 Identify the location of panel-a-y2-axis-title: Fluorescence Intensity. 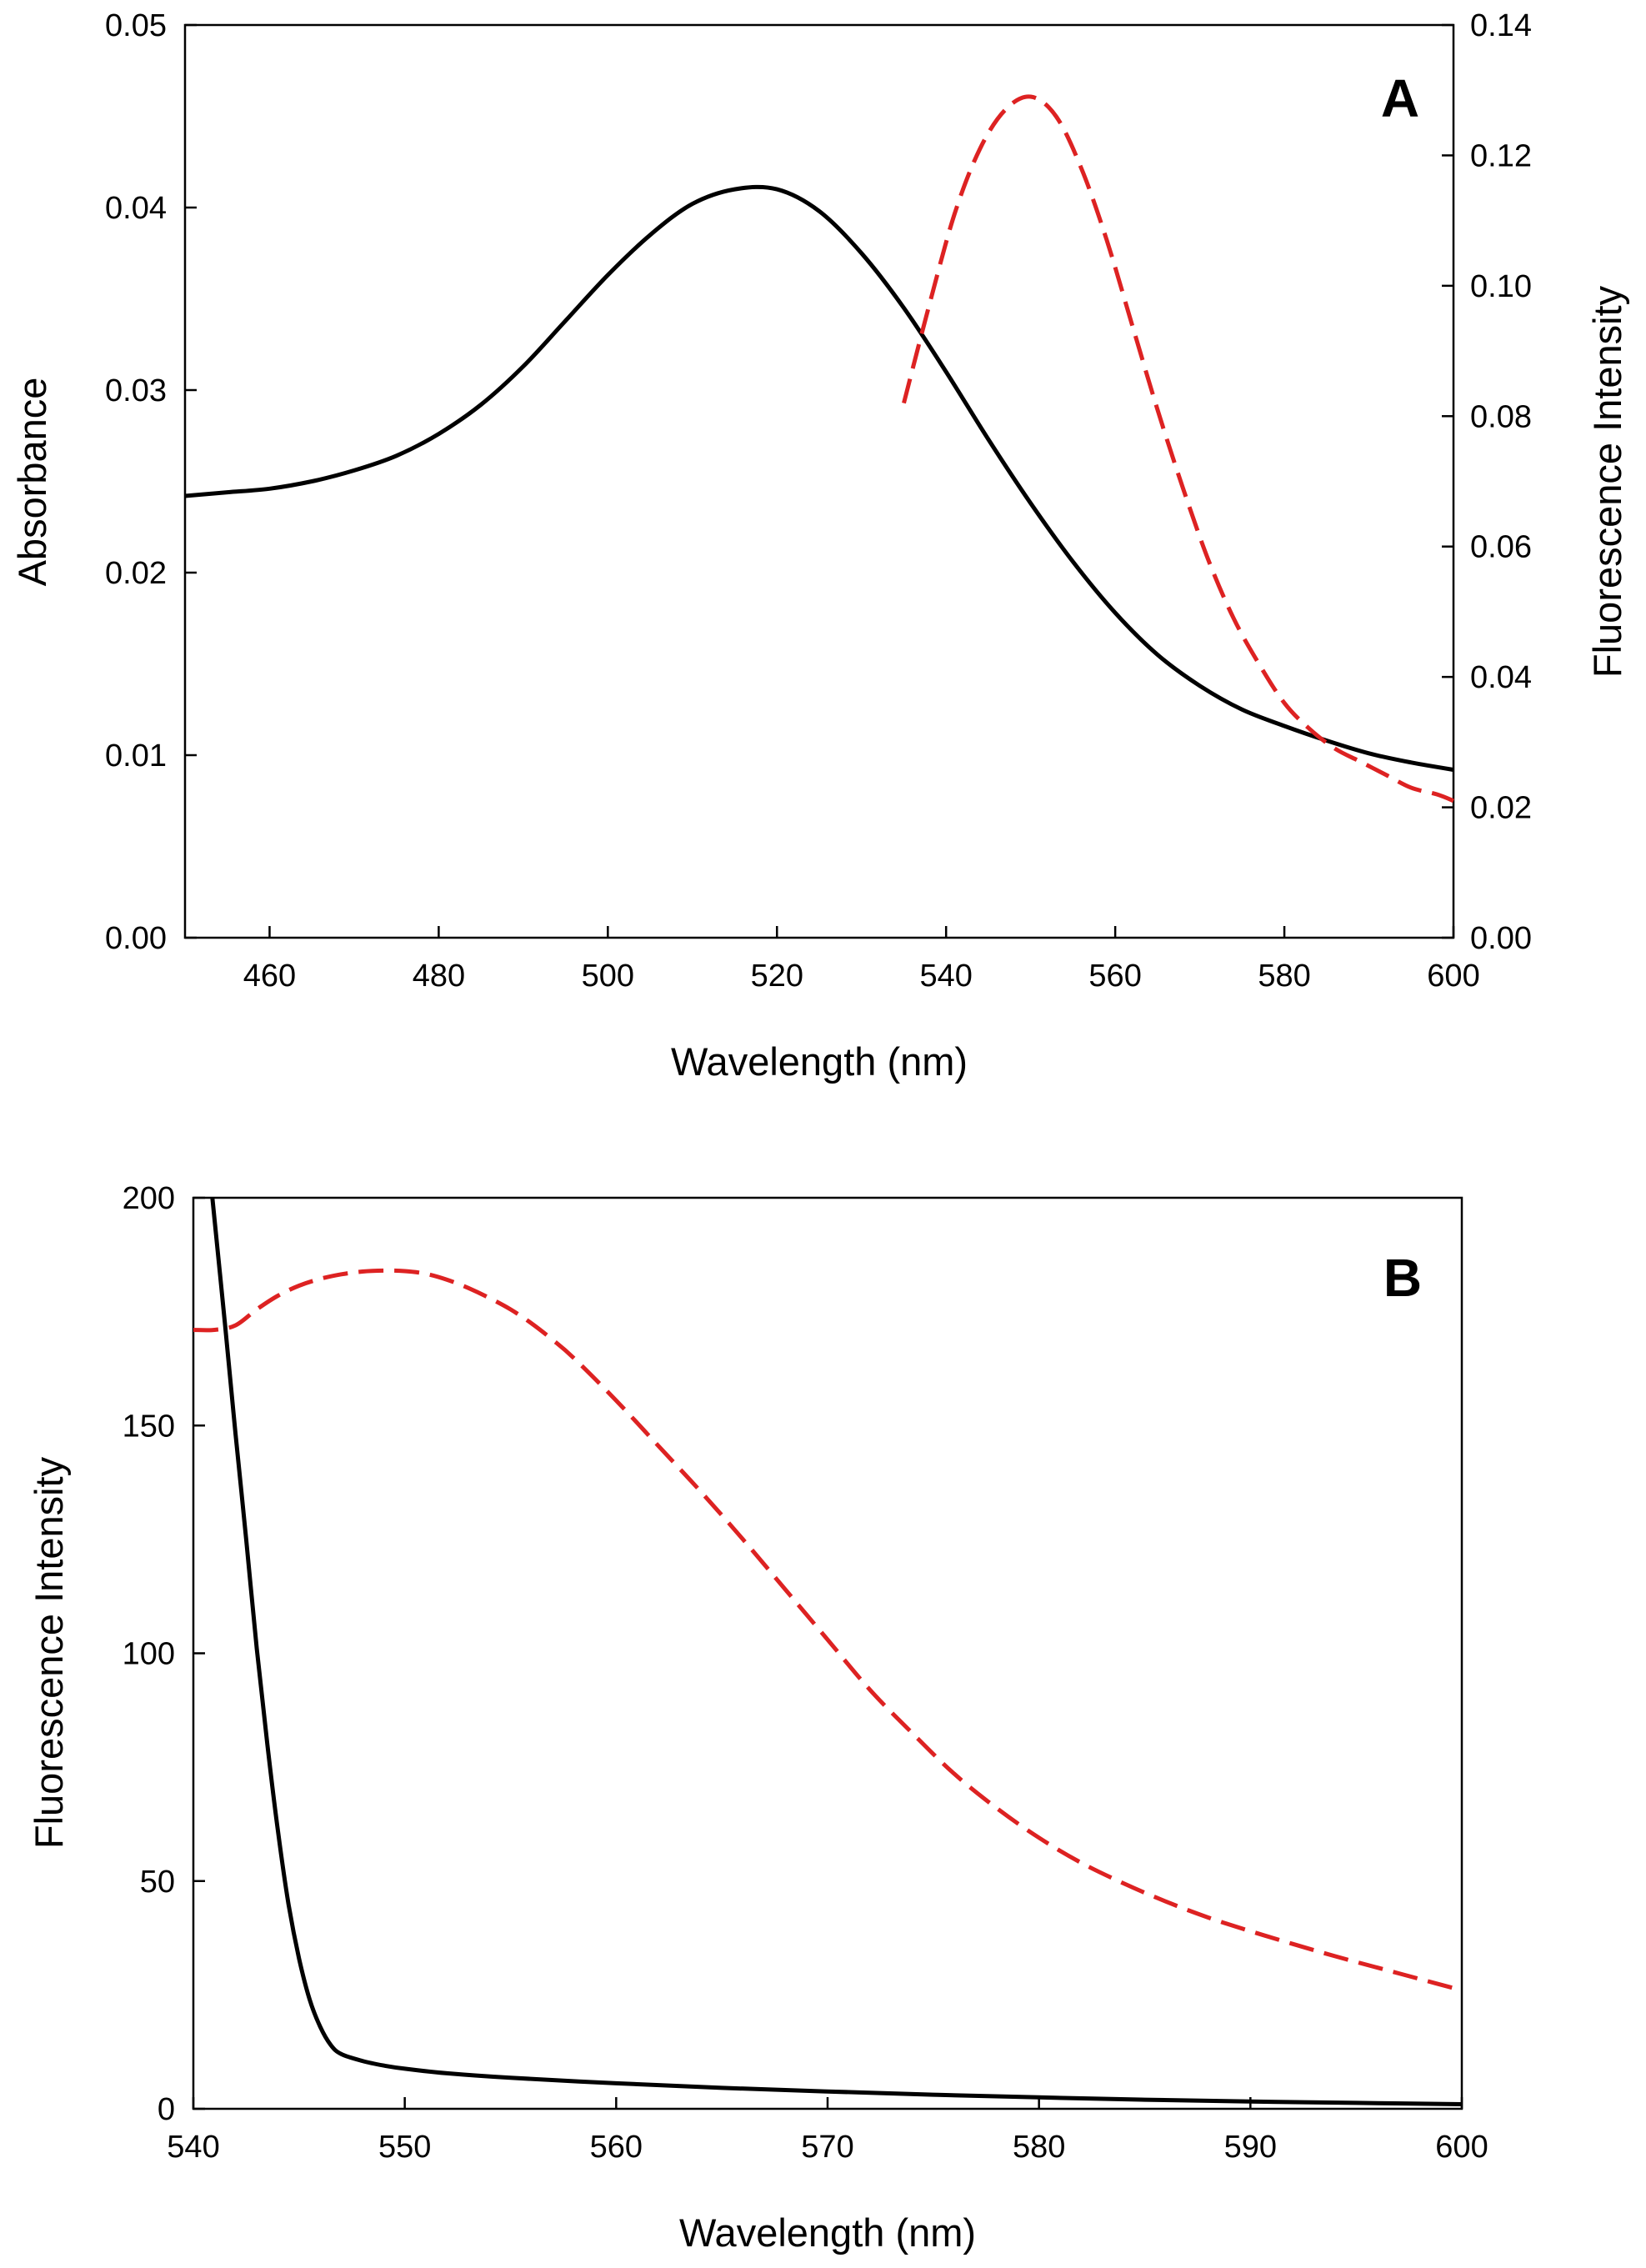
(1607, 481).